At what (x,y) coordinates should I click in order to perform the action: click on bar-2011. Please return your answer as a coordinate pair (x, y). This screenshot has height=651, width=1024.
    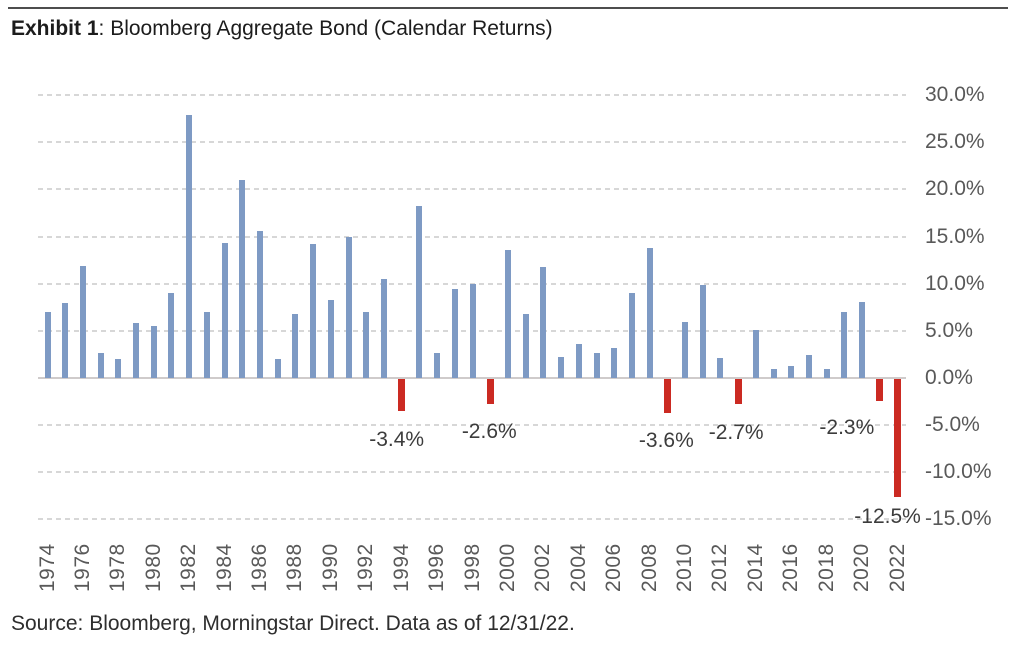
    Looking at the image, I should click on (702, 331).